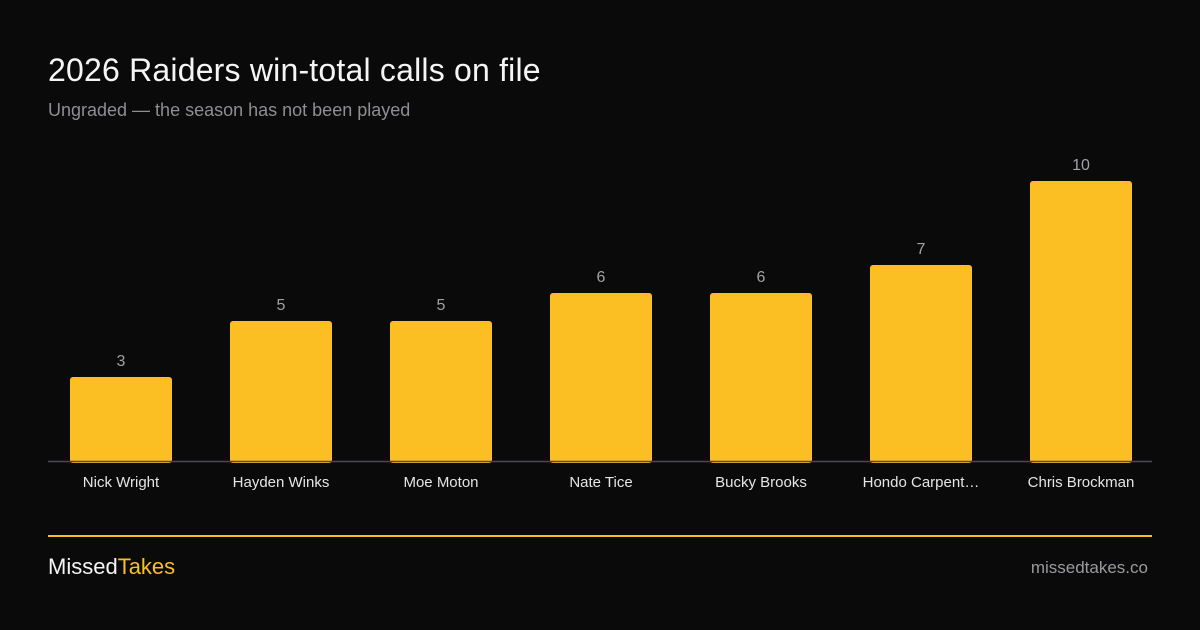  What do you see at coordinates (601, 277) in the screenshot?
I see `bar-value-label-3: 6` at bounding box center [601, 277].